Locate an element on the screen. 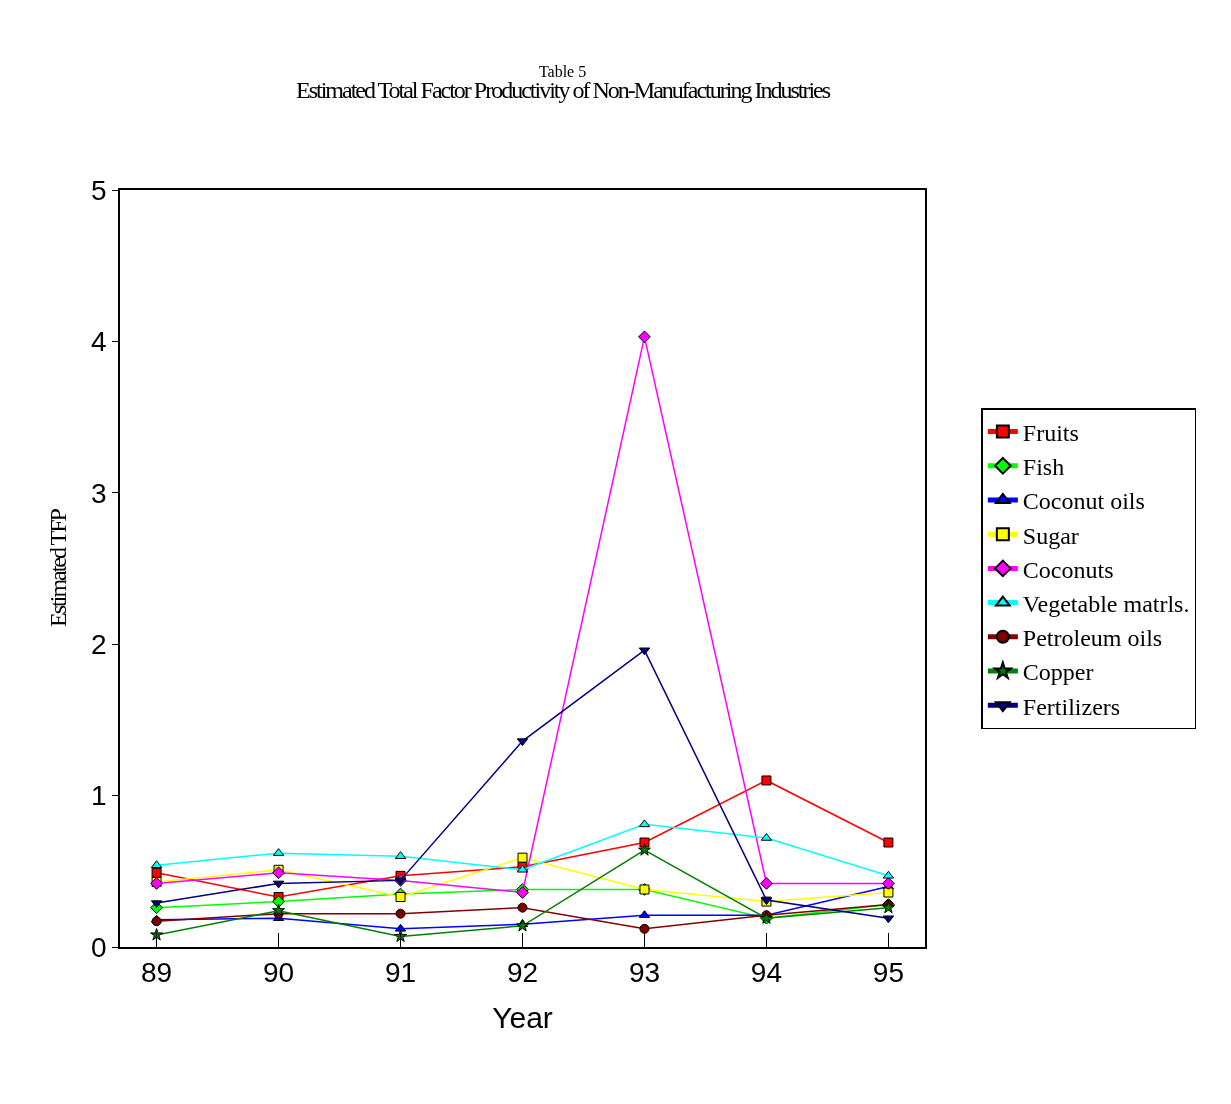  legend-label: Fertilizers is located at coordinates (1071, 706).